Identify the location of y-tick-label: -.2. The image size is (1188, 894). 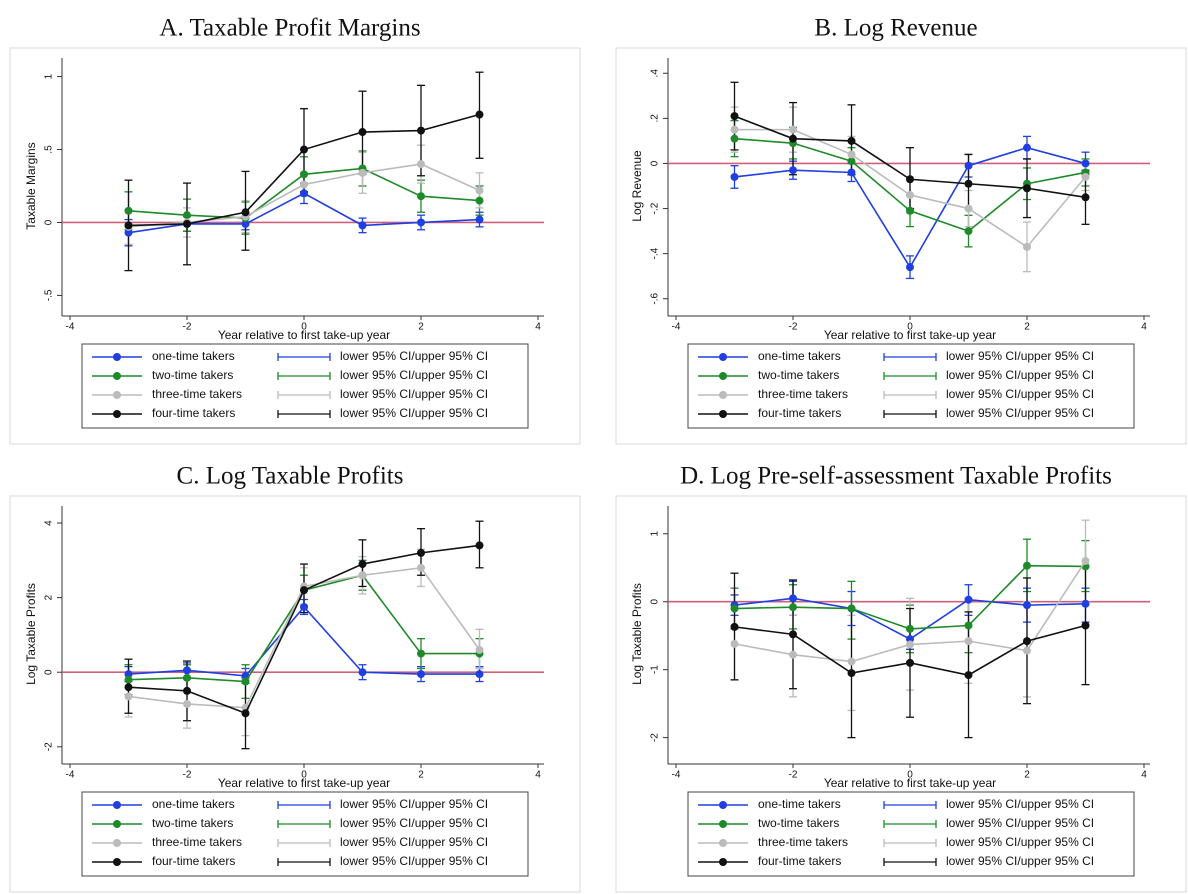
(655, 208).